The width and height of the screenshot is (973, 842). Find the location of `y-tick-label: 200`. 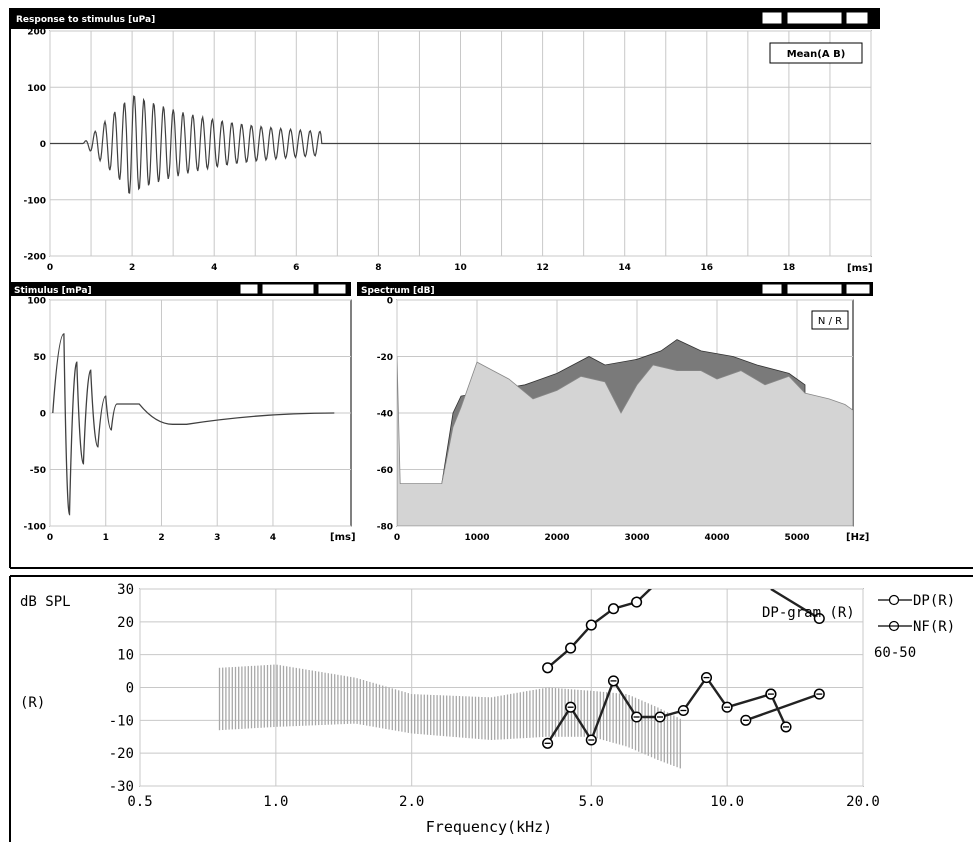

y-tick-label: 200 is located at coordinates (36, 33).